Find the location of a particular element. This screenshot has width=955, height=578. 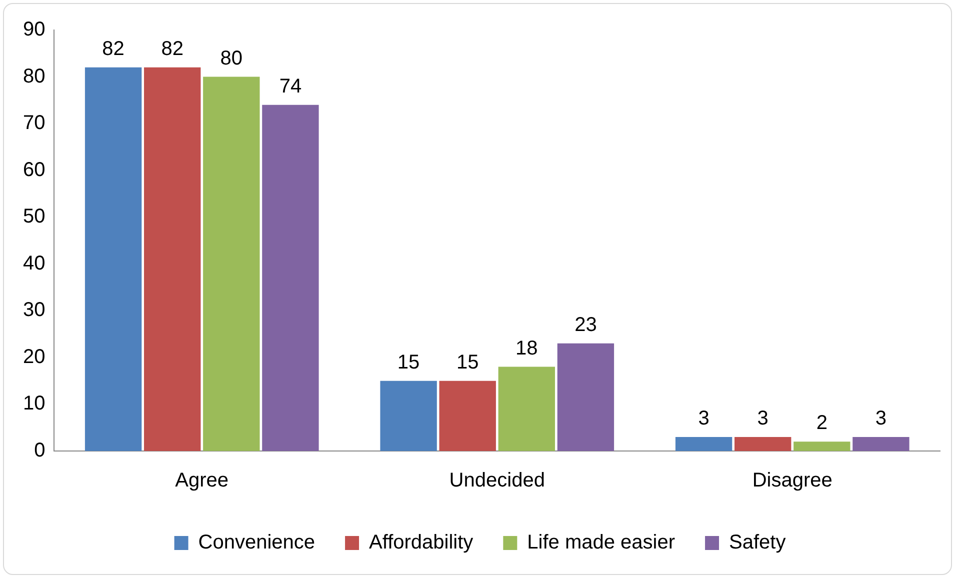

y-tick-label: 40 is located at coordinates (34, 263).